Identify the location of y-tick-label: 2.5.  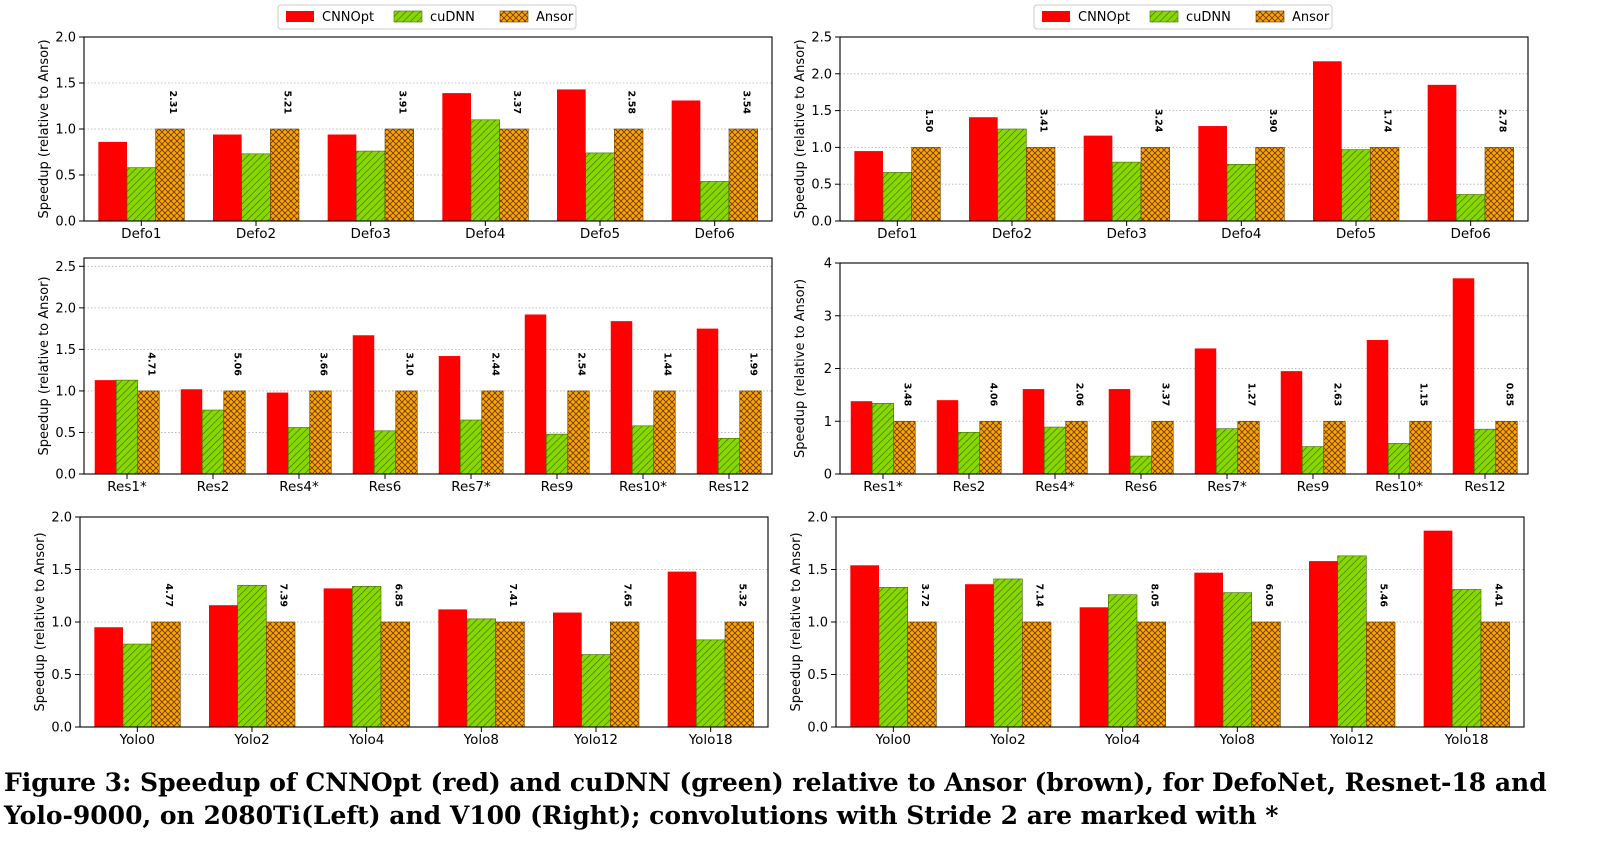
(65, 267).